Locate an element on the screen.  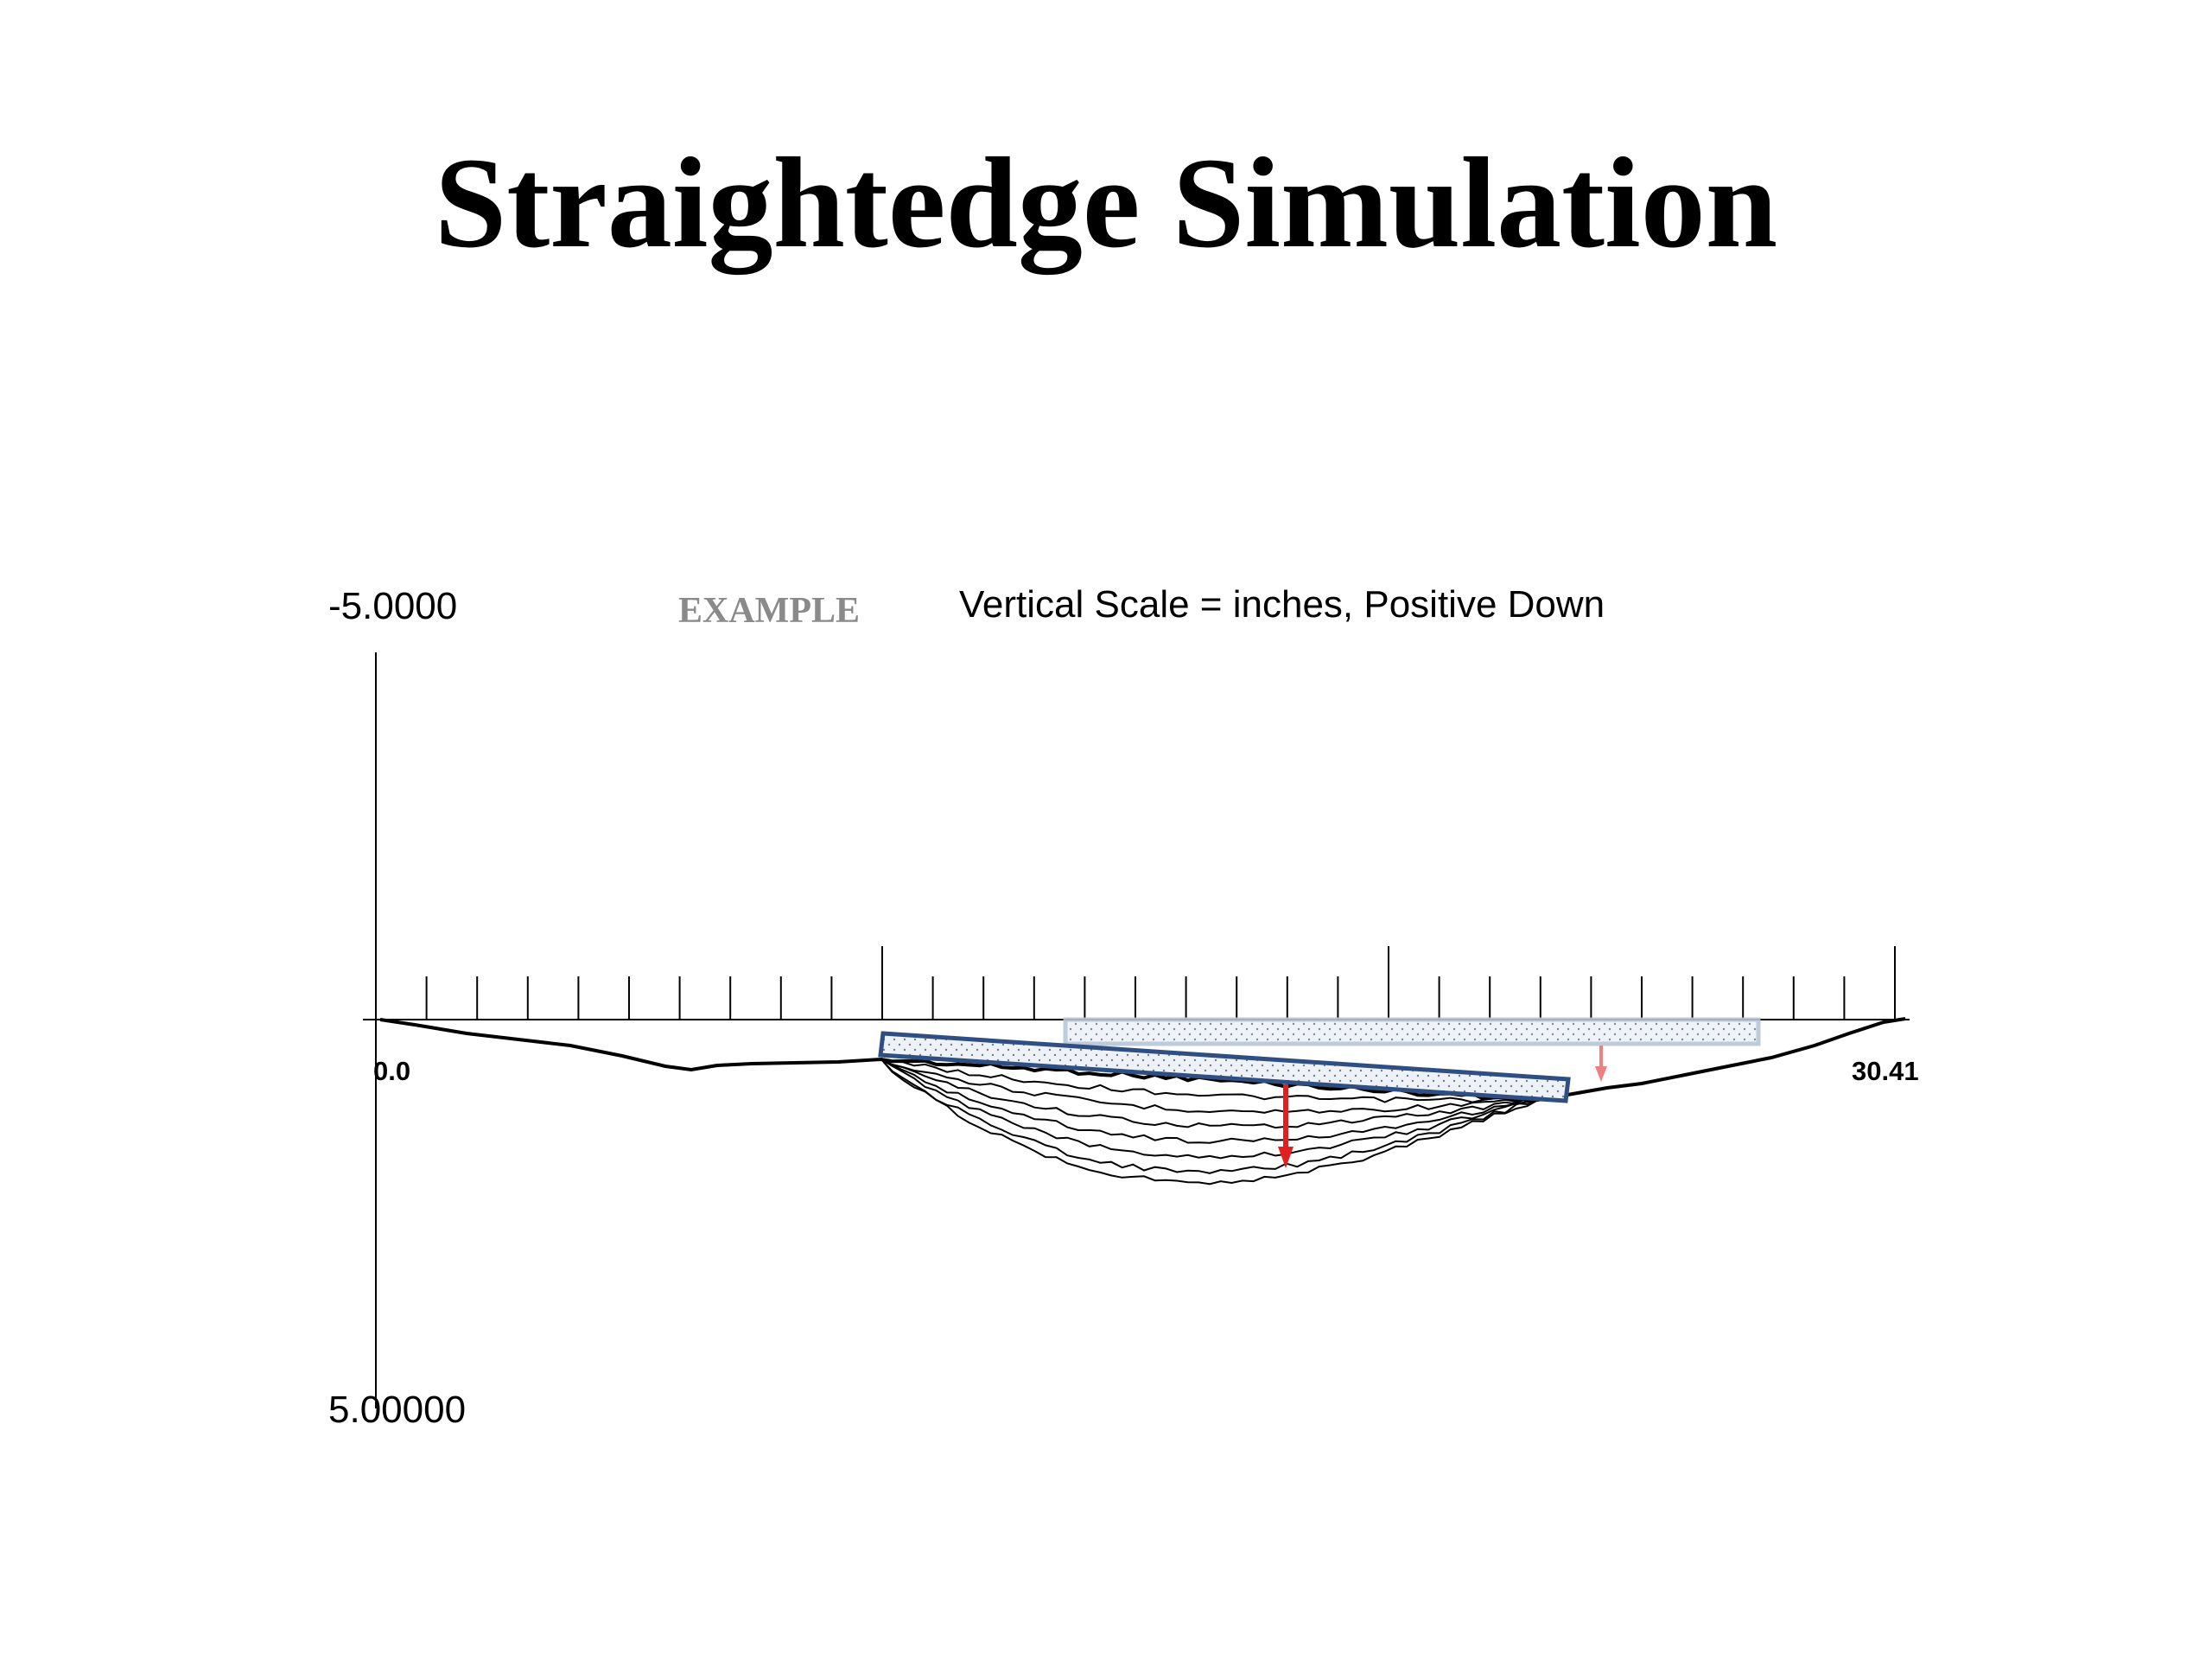
page-title: Straightedge Simulation is located at coordinates (1106, 203).